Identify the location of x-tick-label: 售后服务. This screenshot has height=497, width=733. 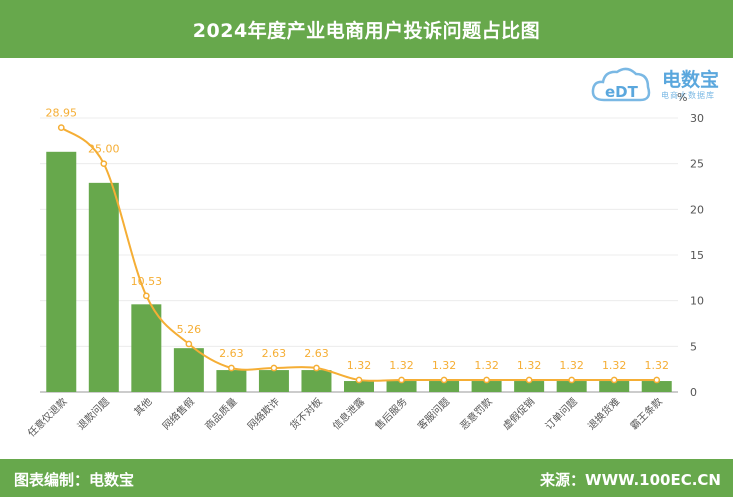
(390, 413).